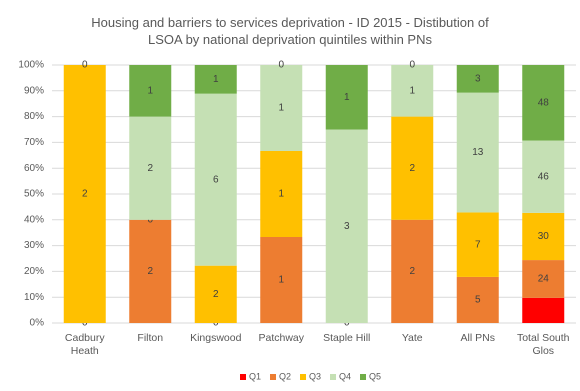 This screenshot has width=580, height=391. I want to click on legend-label: Q2, so click(285, 376).